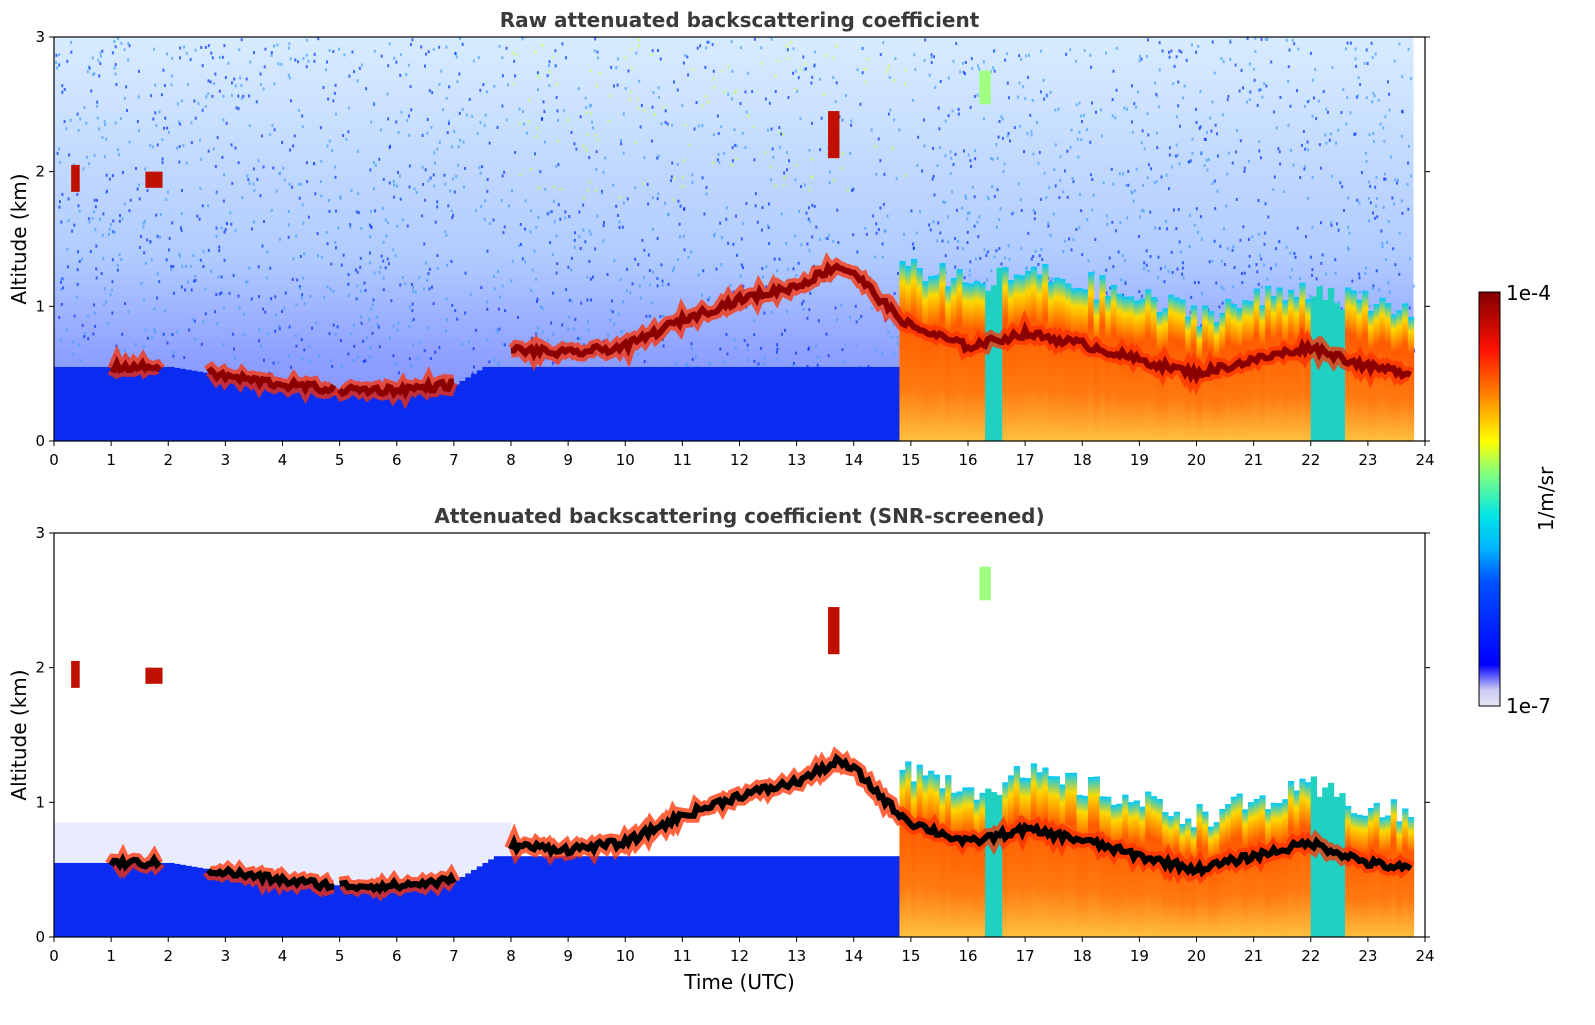  What do you see at coordinates (111, 460) in the screenshot?
I see `x-tick-label: 1` at bounding box center [111, 460].